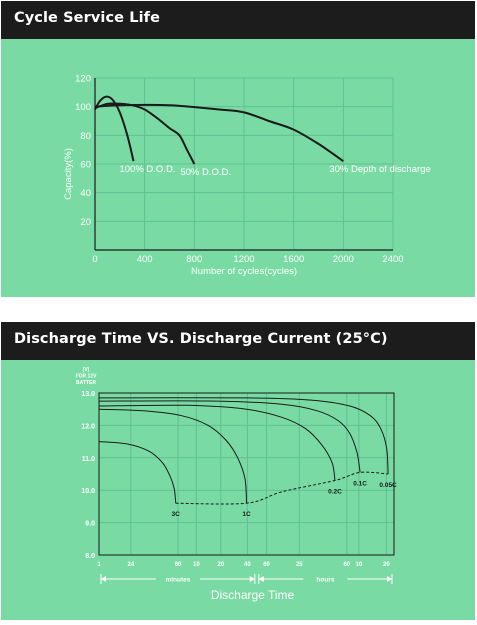 The width and height of the screenshot is (477, 625). What do you see at coordinates (83, 107) in the screenshot?
I see `y-tick-label: 100` at bounding box center [83, 107].